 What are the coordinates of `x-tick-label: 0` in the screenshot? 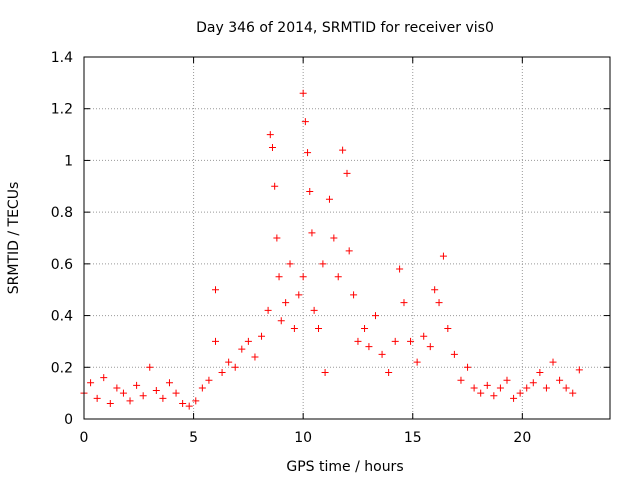 It's located at (84, 438).